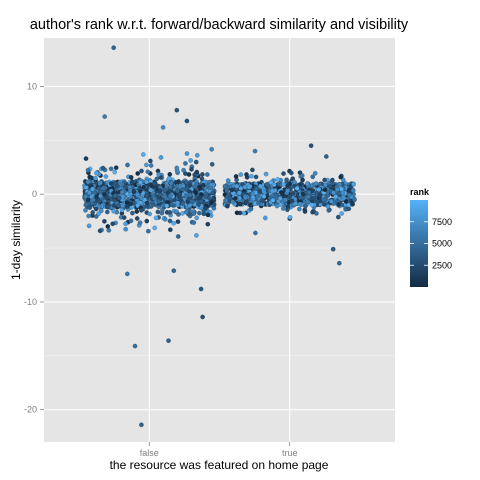 The height and width of the screenshot is (480, 480). Describe the element at coordinates (16, 240) in the screenshot. I see `y-axis-title: 1-day similarity` at that location.